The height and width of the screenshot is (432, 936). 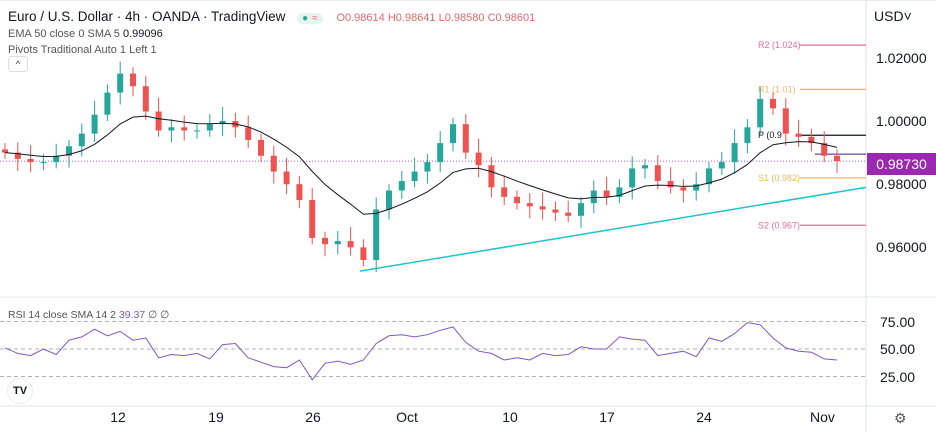 I want to click on ohlc-close: C0.98601, so click(x=511, y=18).